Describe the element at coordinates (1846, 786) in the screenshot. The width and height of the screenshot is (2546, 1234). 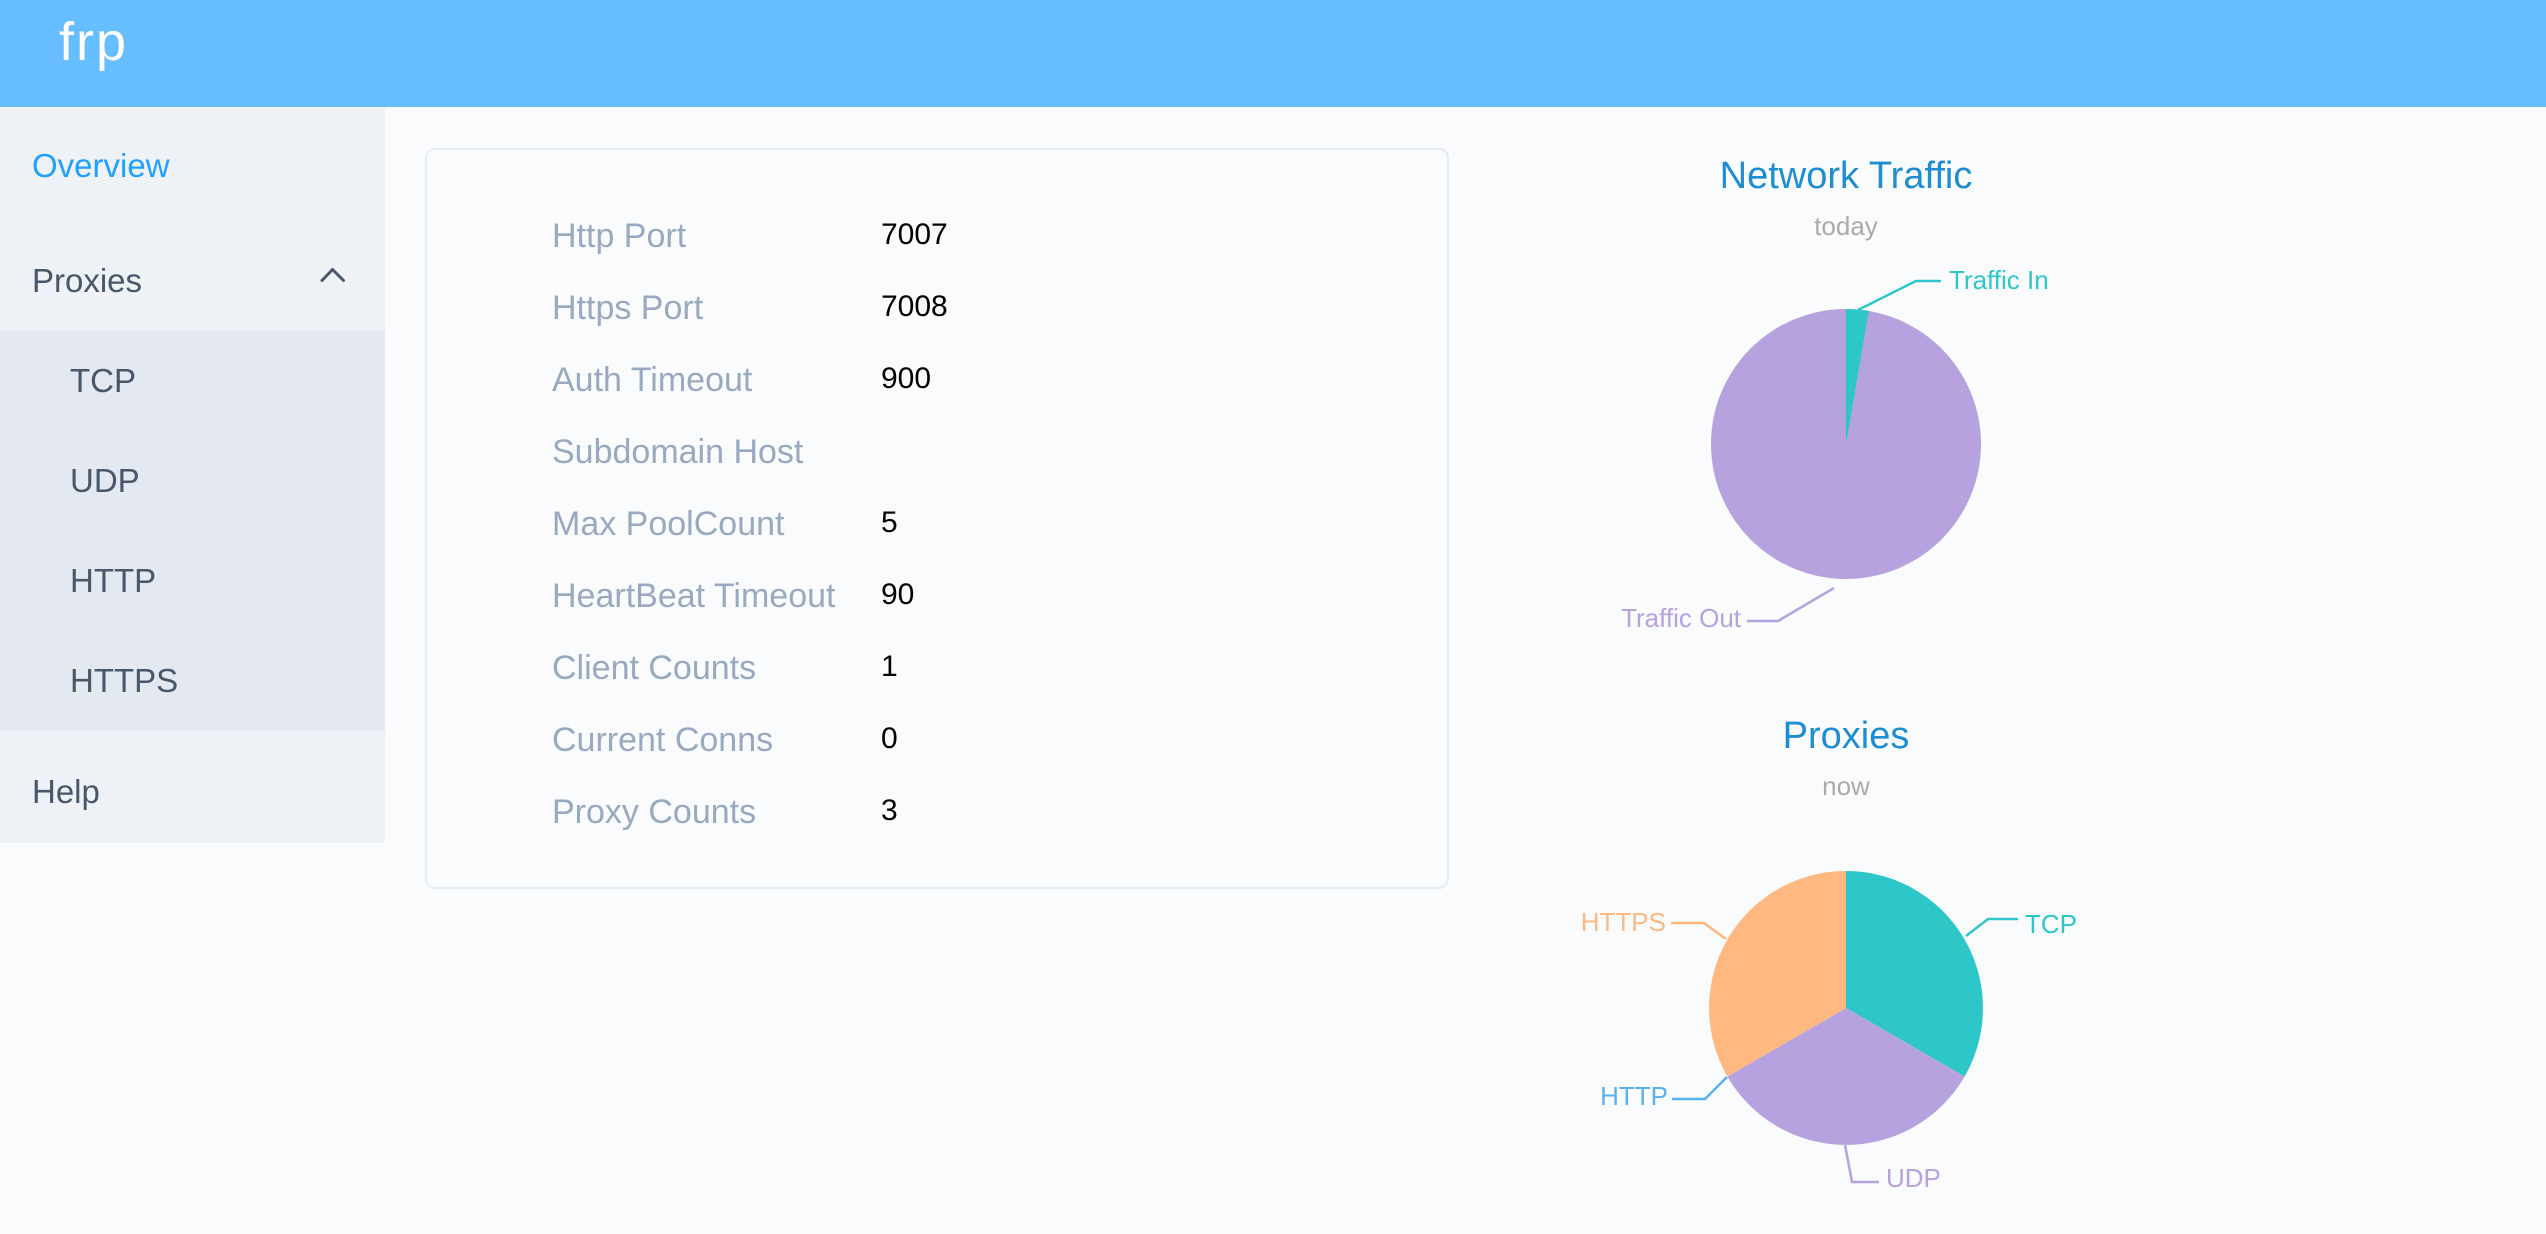
I see `svg-text: now` at that location.